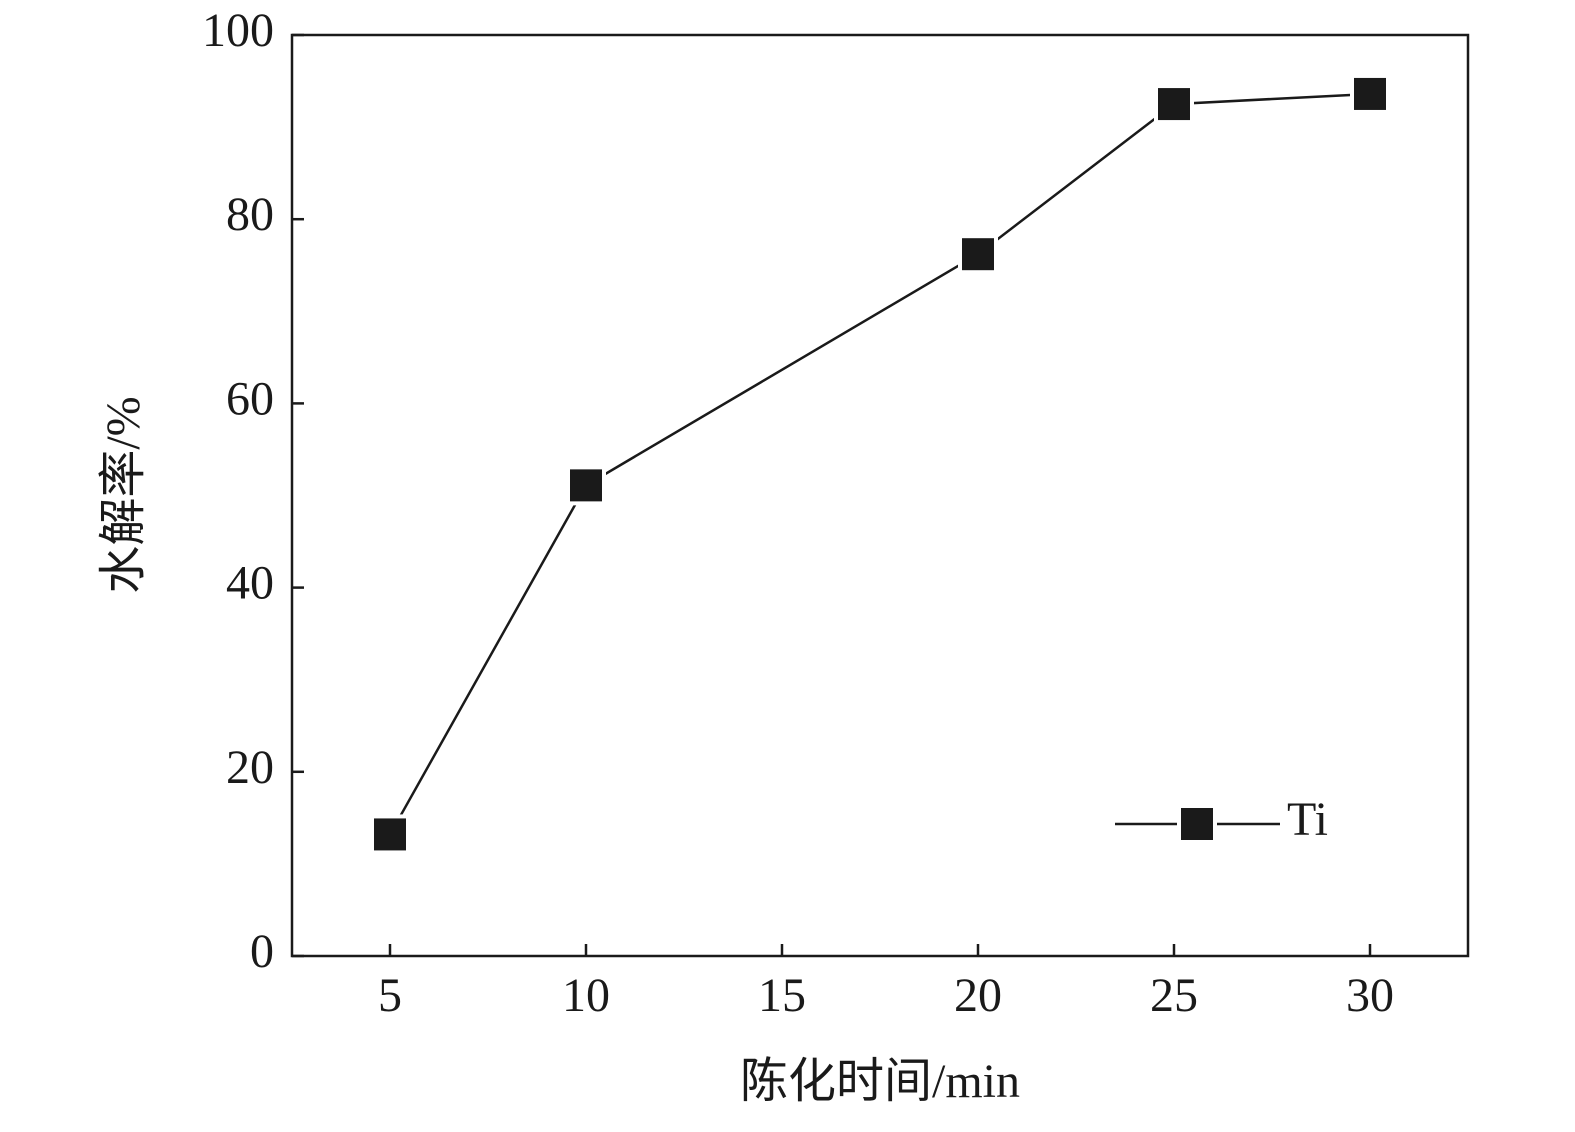 This screenshot has height=1132, width=1575. Describe the element at coordinates (1197, 824) in the screenshot. I see `legend-marker` at that location.